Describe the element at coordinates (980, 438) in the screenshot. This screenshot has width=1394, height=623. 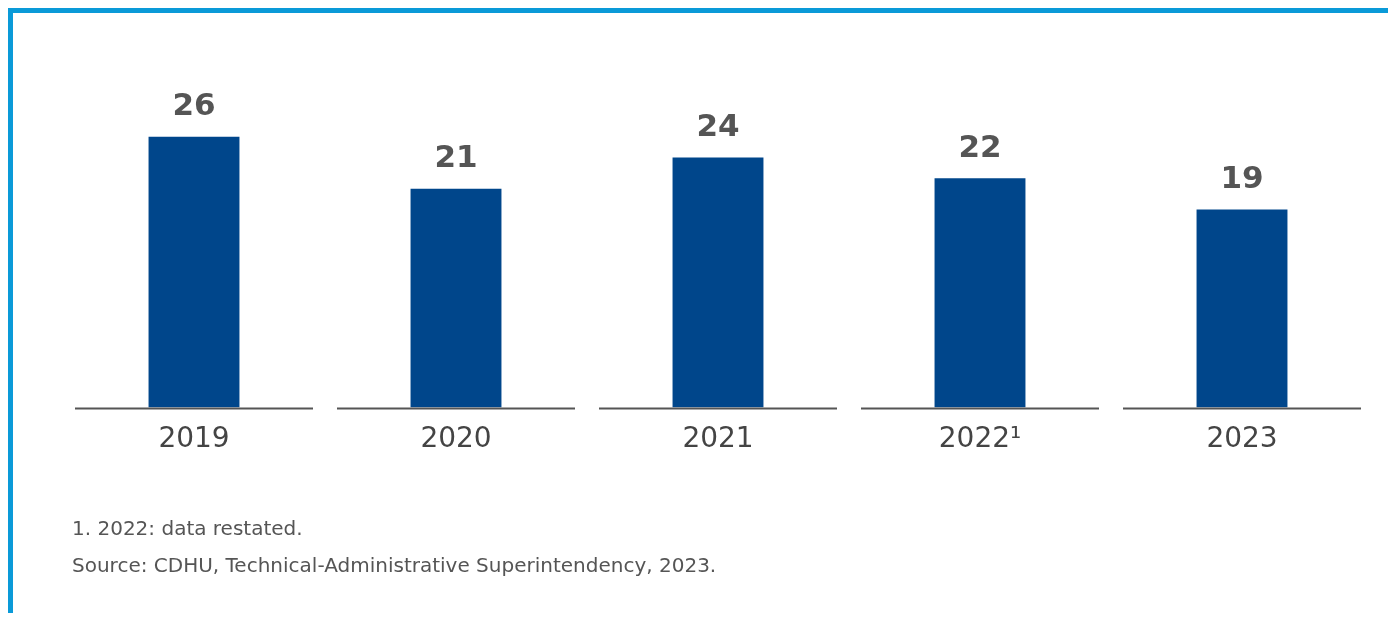
I see `x-tick-label: 2022¹` at that location.